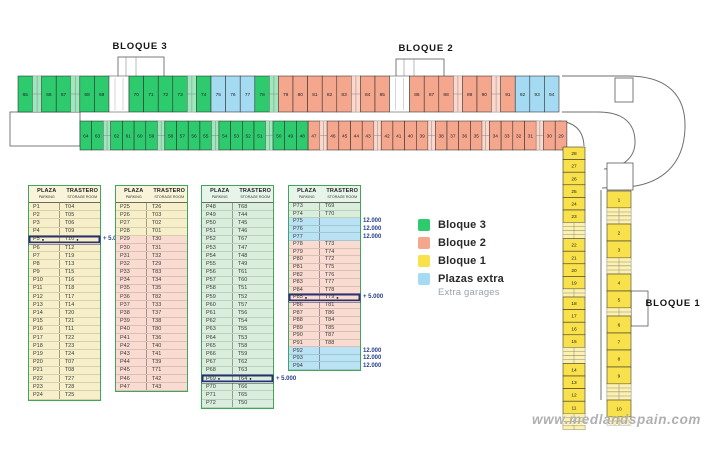 The height and width of the screenshot is (454, 705). What do you see at coordinates (252, 313) in the screenshot?
I see `trastero-cell: T56` at bounding box center [252, 313].